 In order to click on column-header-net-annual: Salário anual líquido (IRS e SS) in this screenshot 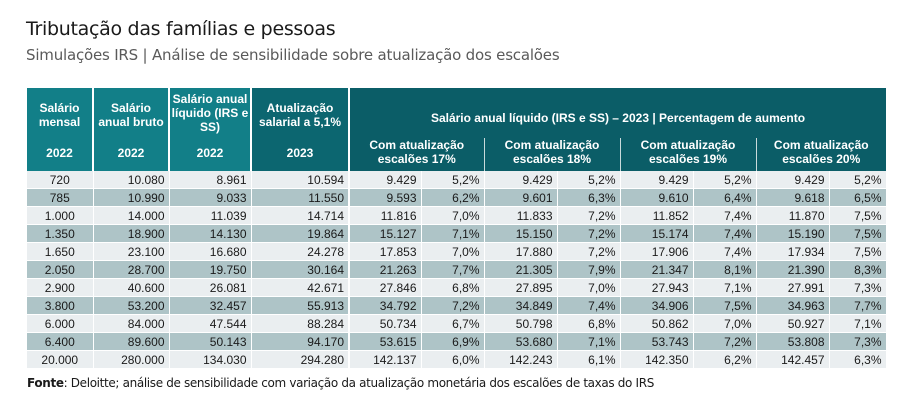, I will do `click(210, 113)`.